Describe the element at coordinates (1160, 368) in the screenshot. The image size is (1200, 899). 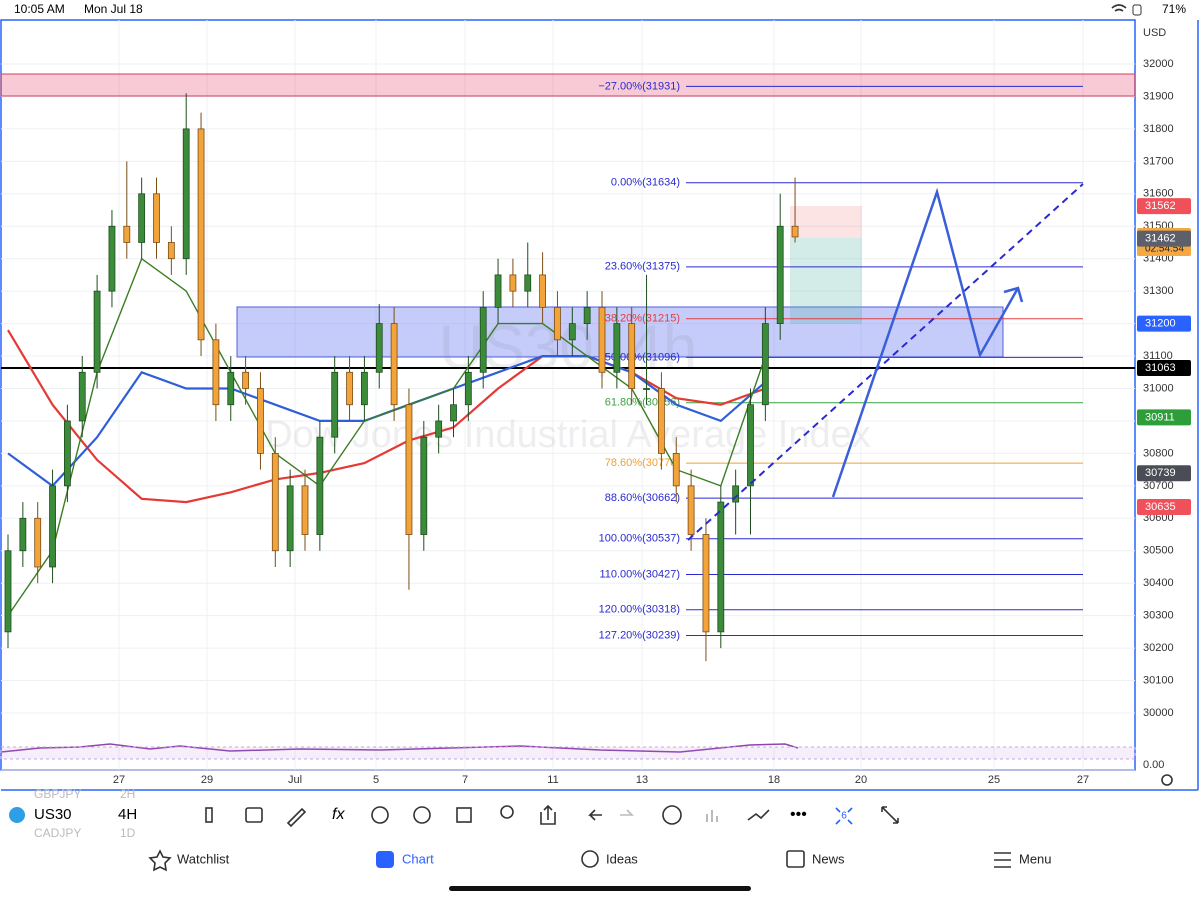
I see `price-badge-label: 31063` at that location.